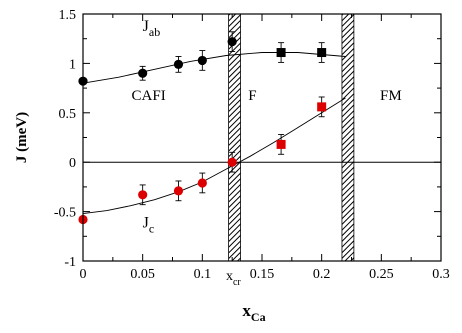 This screenshot has width=462, height=333. Describe the element at coordinates (322, 274) in the screenshot. I see `x-tick-label: 0.2` at that location.